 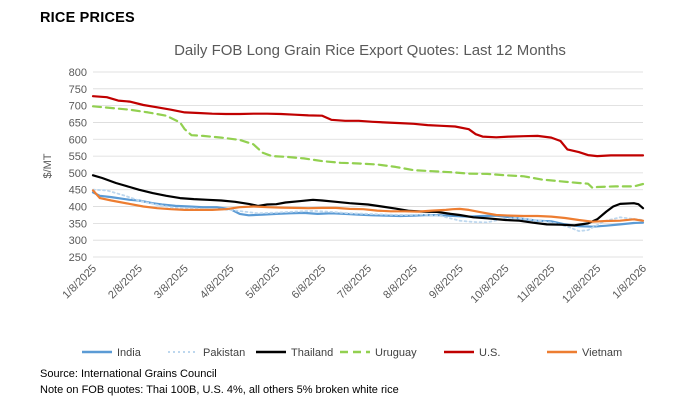 I want to click on section-title: RICE PRICES, so click(x=87, y=18).